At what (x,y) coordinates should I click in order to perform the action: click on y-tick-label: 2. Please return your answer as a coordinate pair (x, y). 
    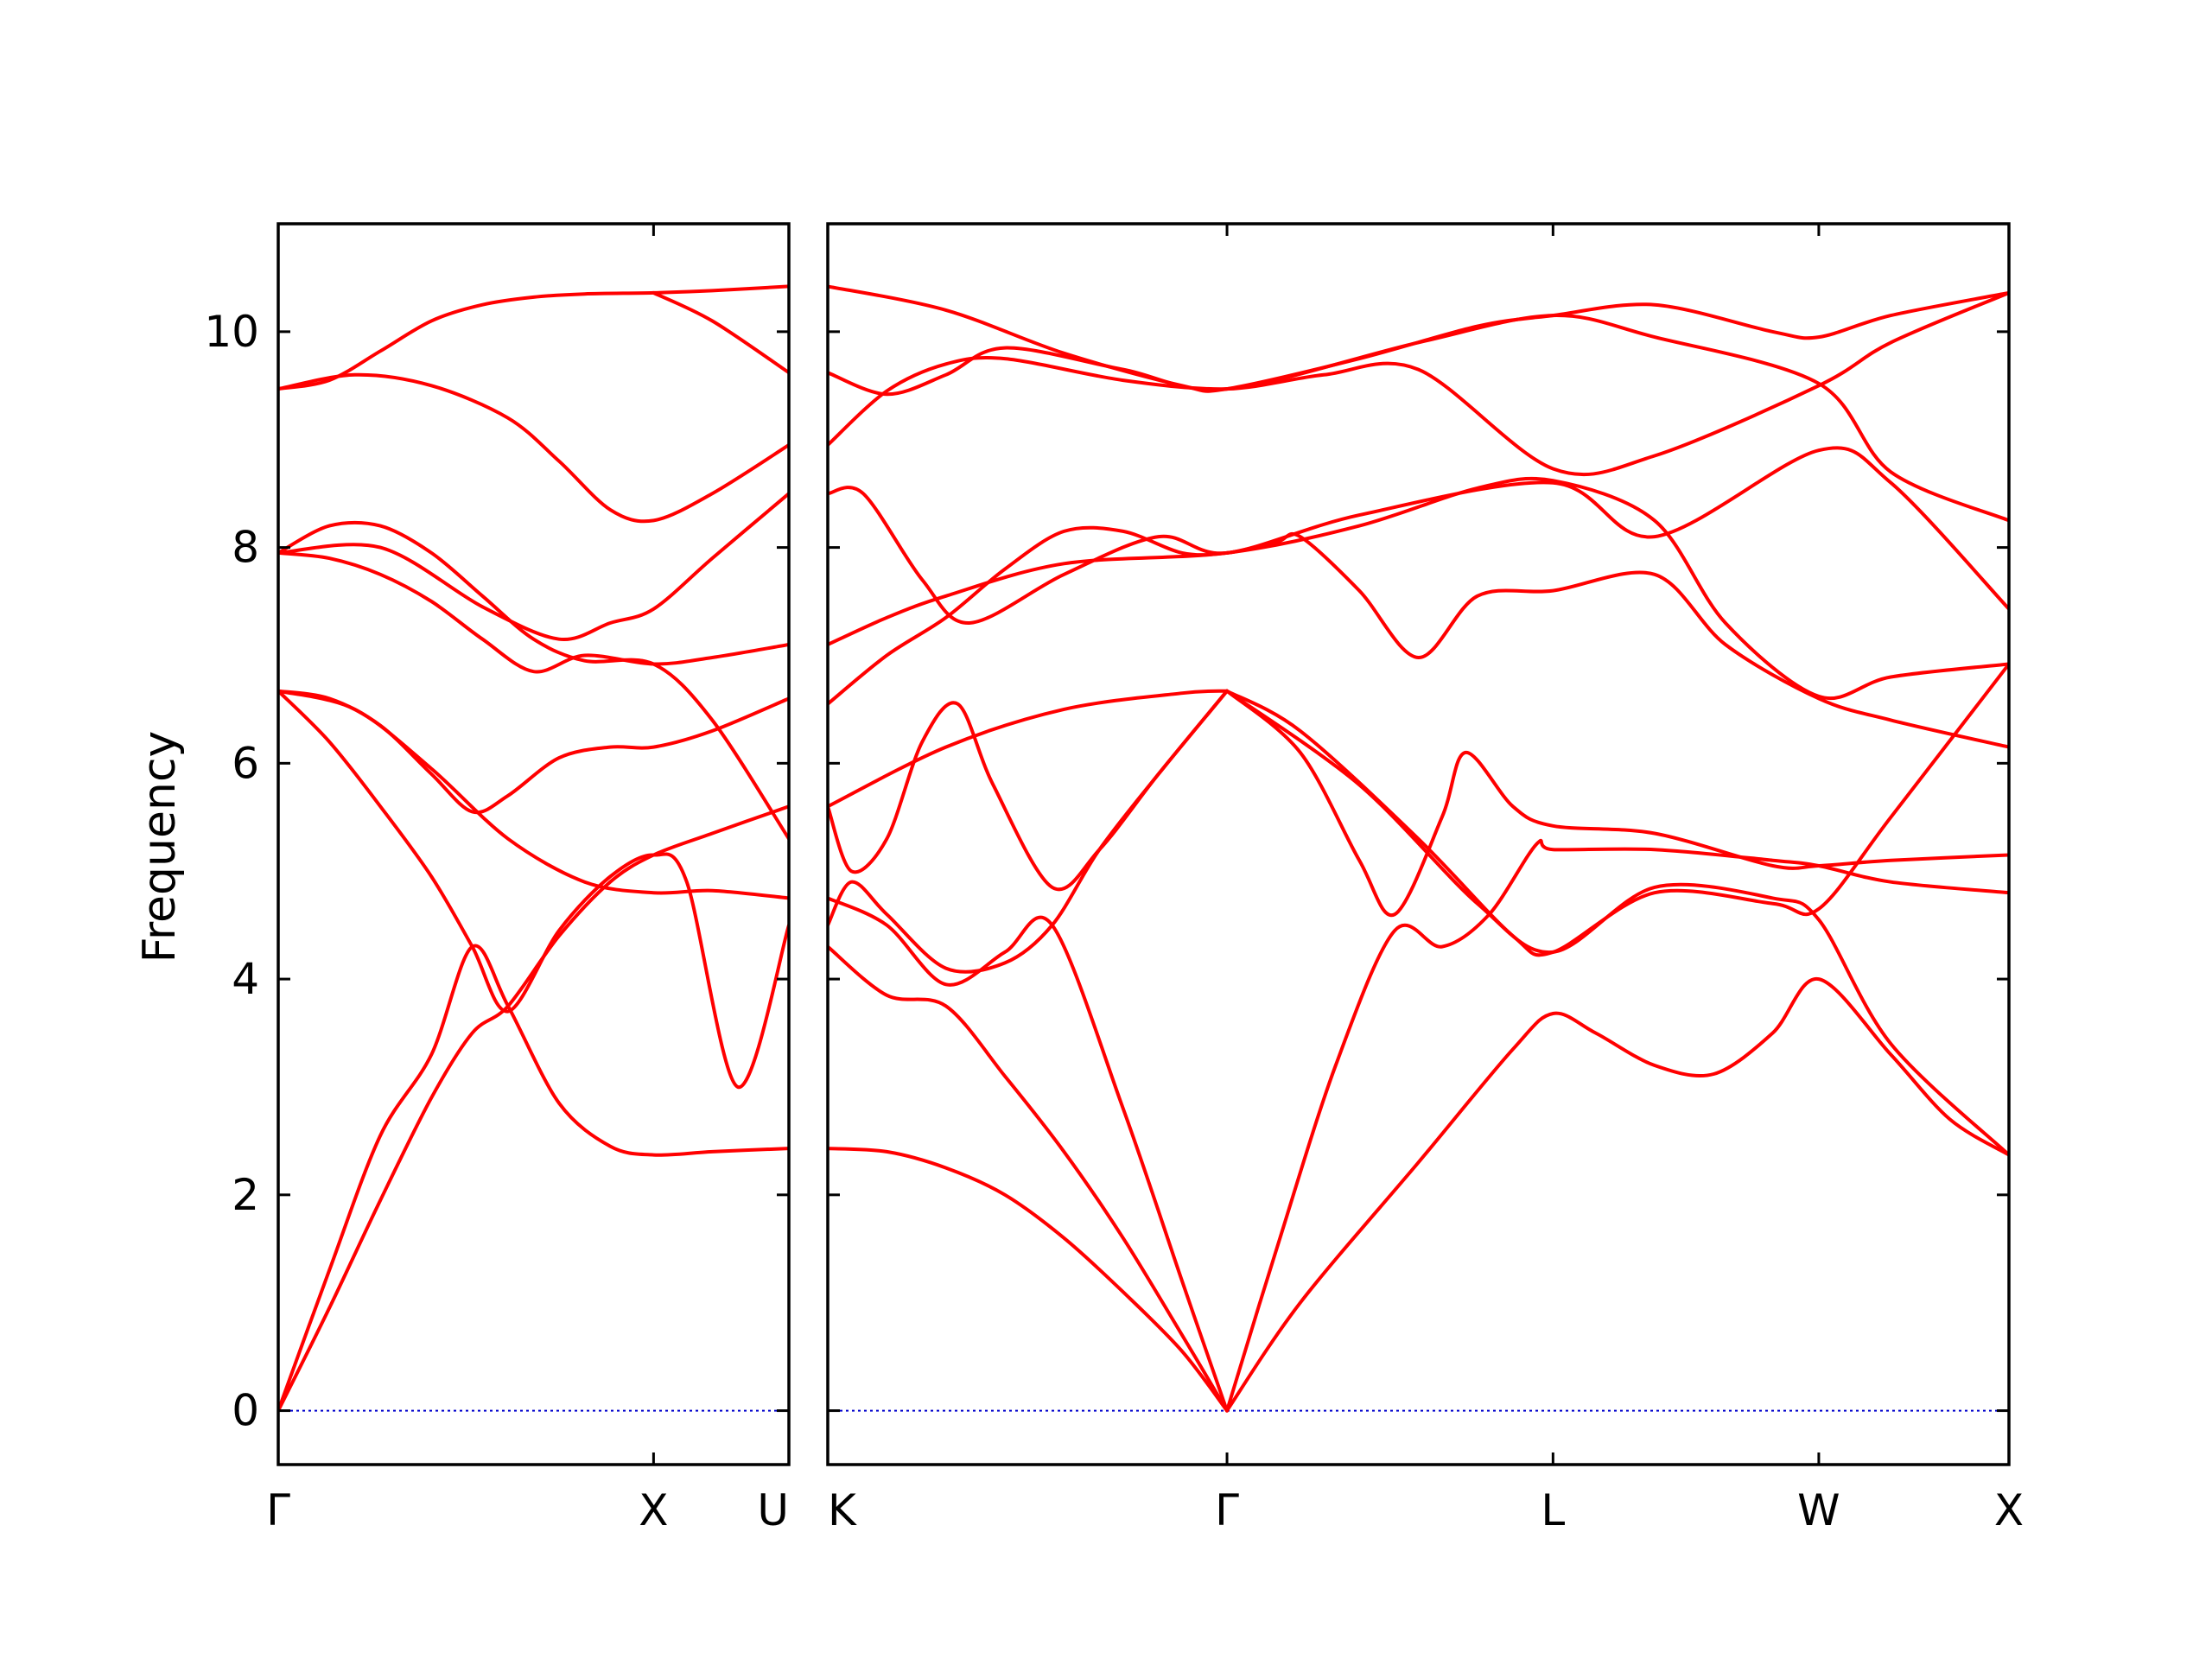
    Looking at the image, I should click on (245, 1195).